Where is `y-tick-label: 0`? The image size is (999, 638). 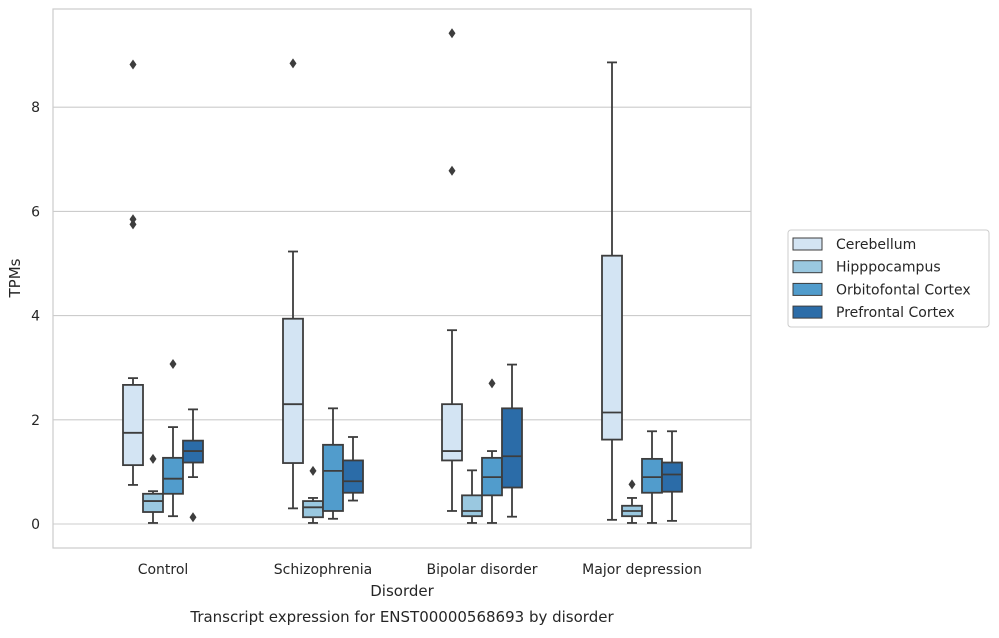
y-tick-label: 0 is located at coordinates (35, 525).